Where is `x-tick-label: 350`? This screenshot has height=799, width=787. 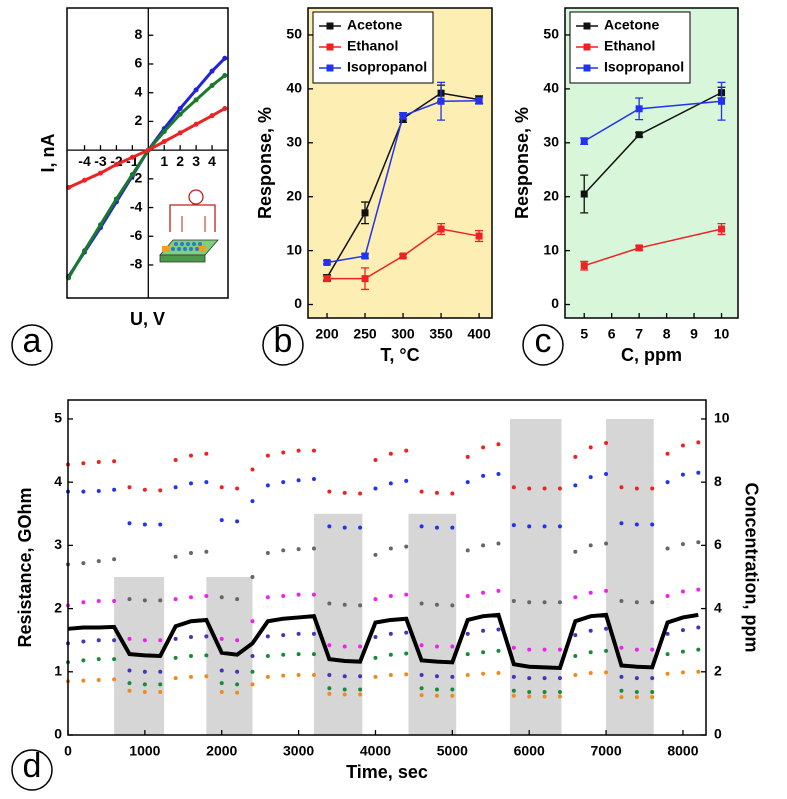 x-tick-label: 350 is located at coordinates (441, 334).